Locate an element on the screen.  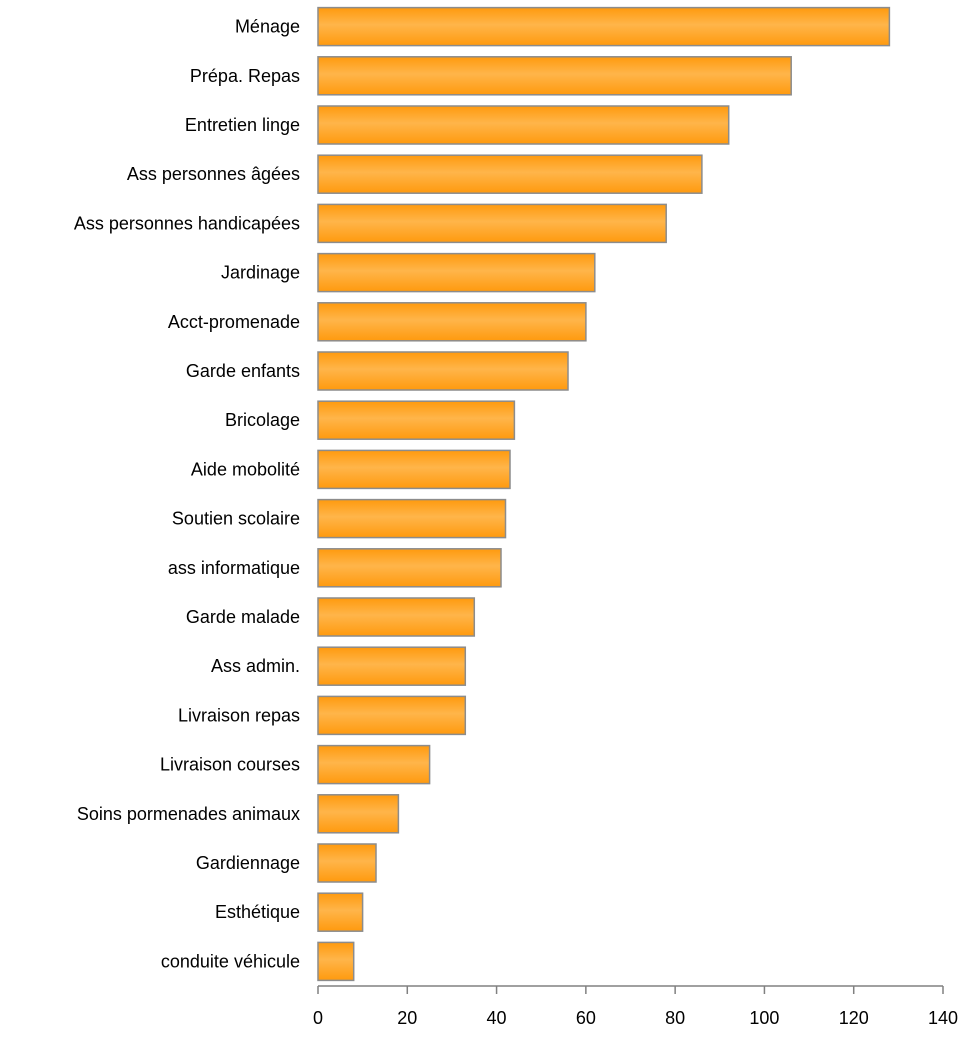
category-label-7: Garde enfants is located at coordinates (243, 371).